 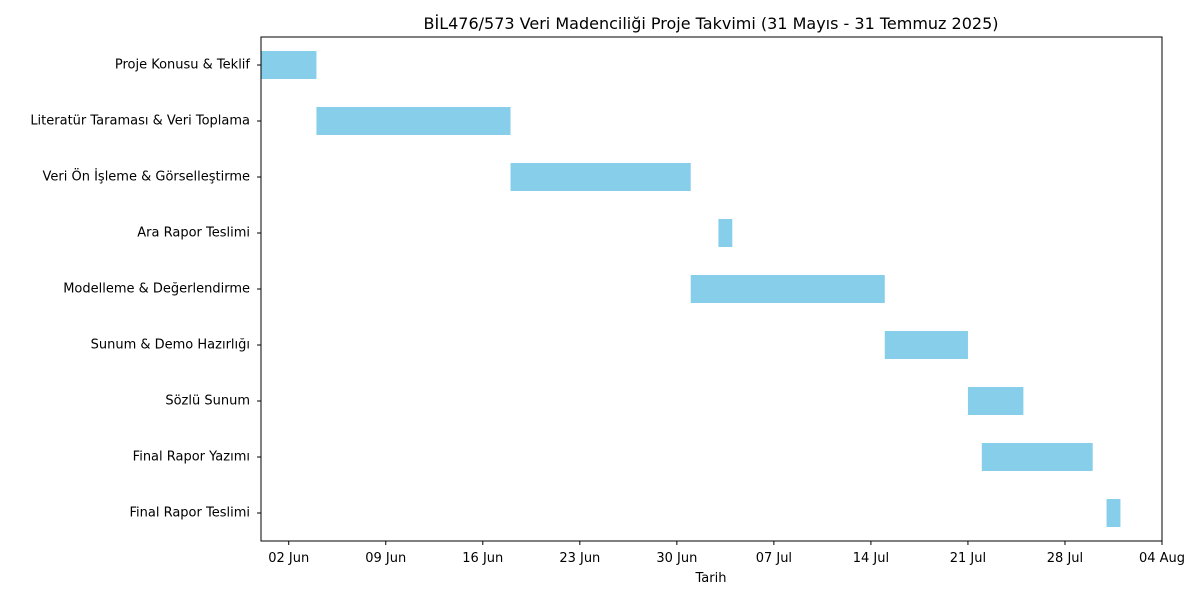 What do you see at coordinates (190, 513) in the screenshot?
I see `y-tick-label: Final Rapor Teslimi` at bounding box center [190, 513].